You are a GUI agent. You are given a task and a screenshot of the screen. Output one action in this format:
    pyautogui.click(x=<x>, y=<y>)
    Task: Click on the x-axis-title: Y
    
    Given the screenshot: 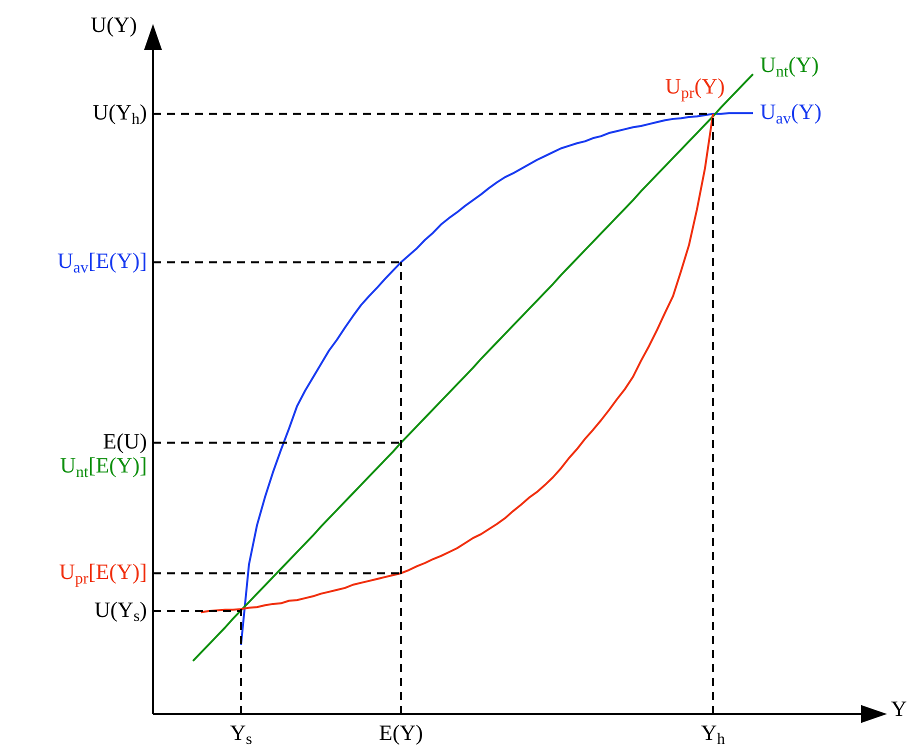 What is the action you would take?
    pyautogui.click(x=899, y=708)
    